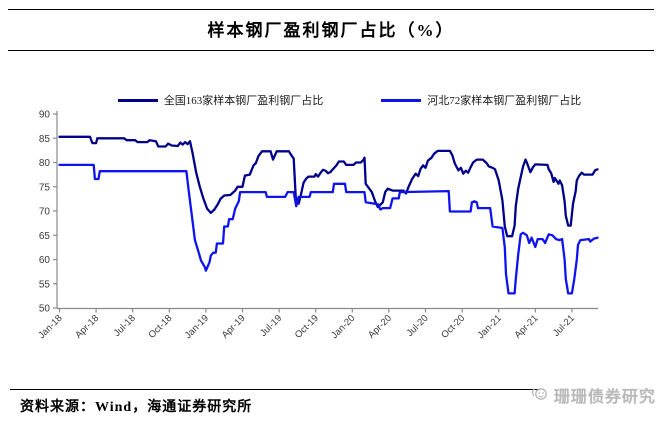 Image resolution: width=662 pixels, height=425 pixels. What do you see at coordinates (504, 101) in the screenshot?
I see `legend-label-hebei: 河北72家样本钢厂盈利钢厂占比` at bounding box center [504, 101].